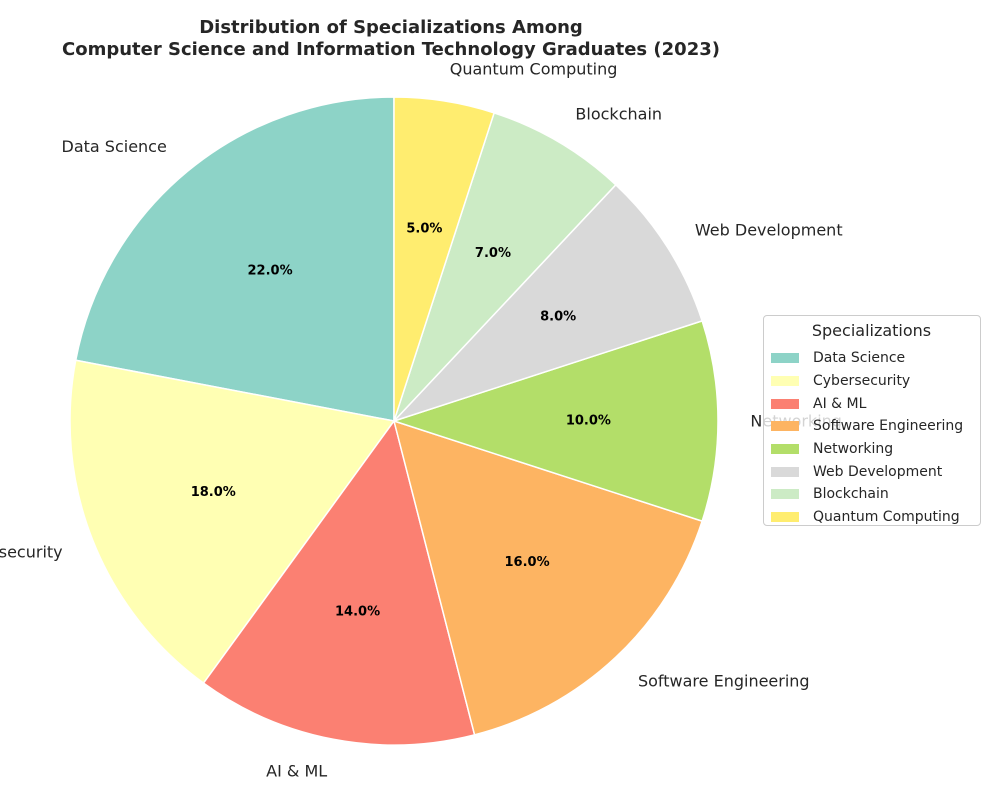 This screenshot has height=800, width=1000. I want to click on slice-category-label: Quantum Computing, so click(534, 68).